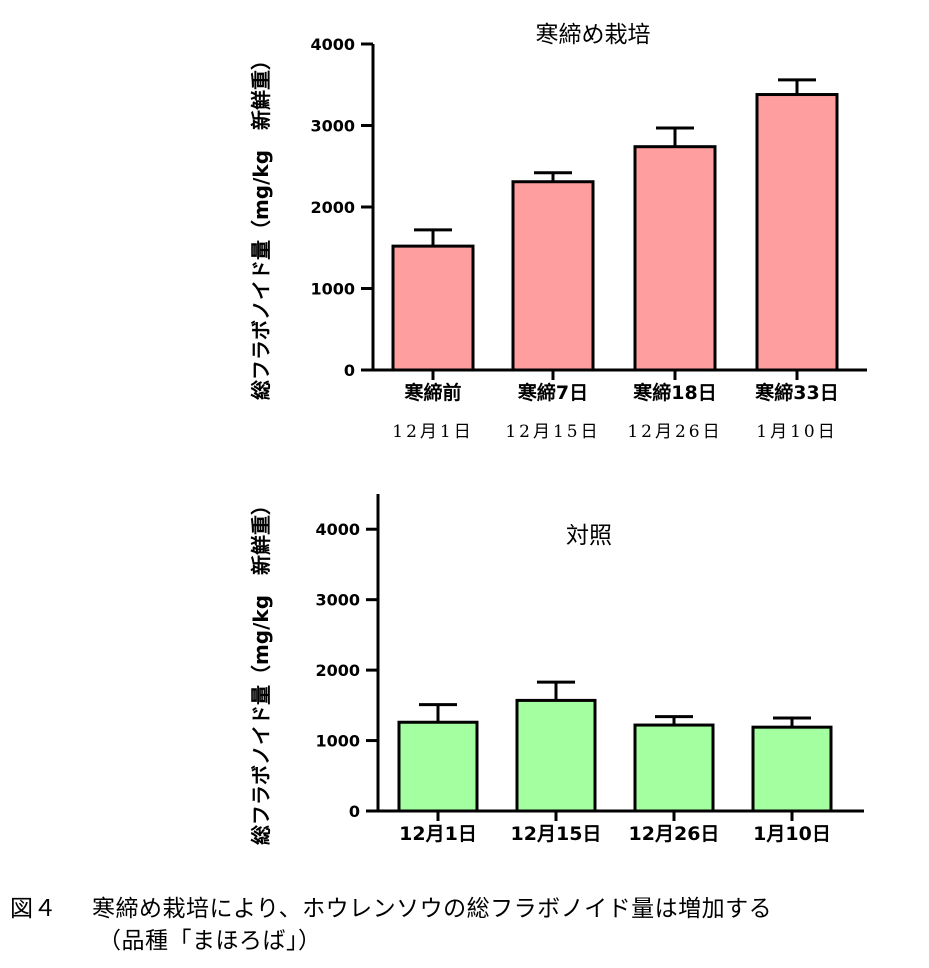 The image size is (929, 968). I want to click on date-label: 1月10日, so click(796, 432).